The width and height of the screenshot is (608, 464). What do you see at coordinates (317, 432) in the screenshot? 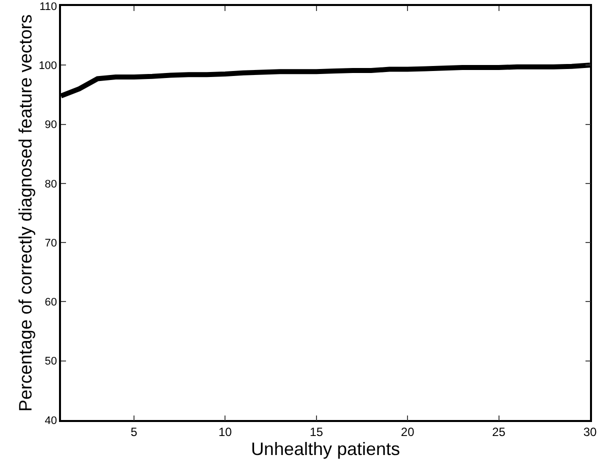
I see `x-tick-label: 15` at bounding box center [317, 432].